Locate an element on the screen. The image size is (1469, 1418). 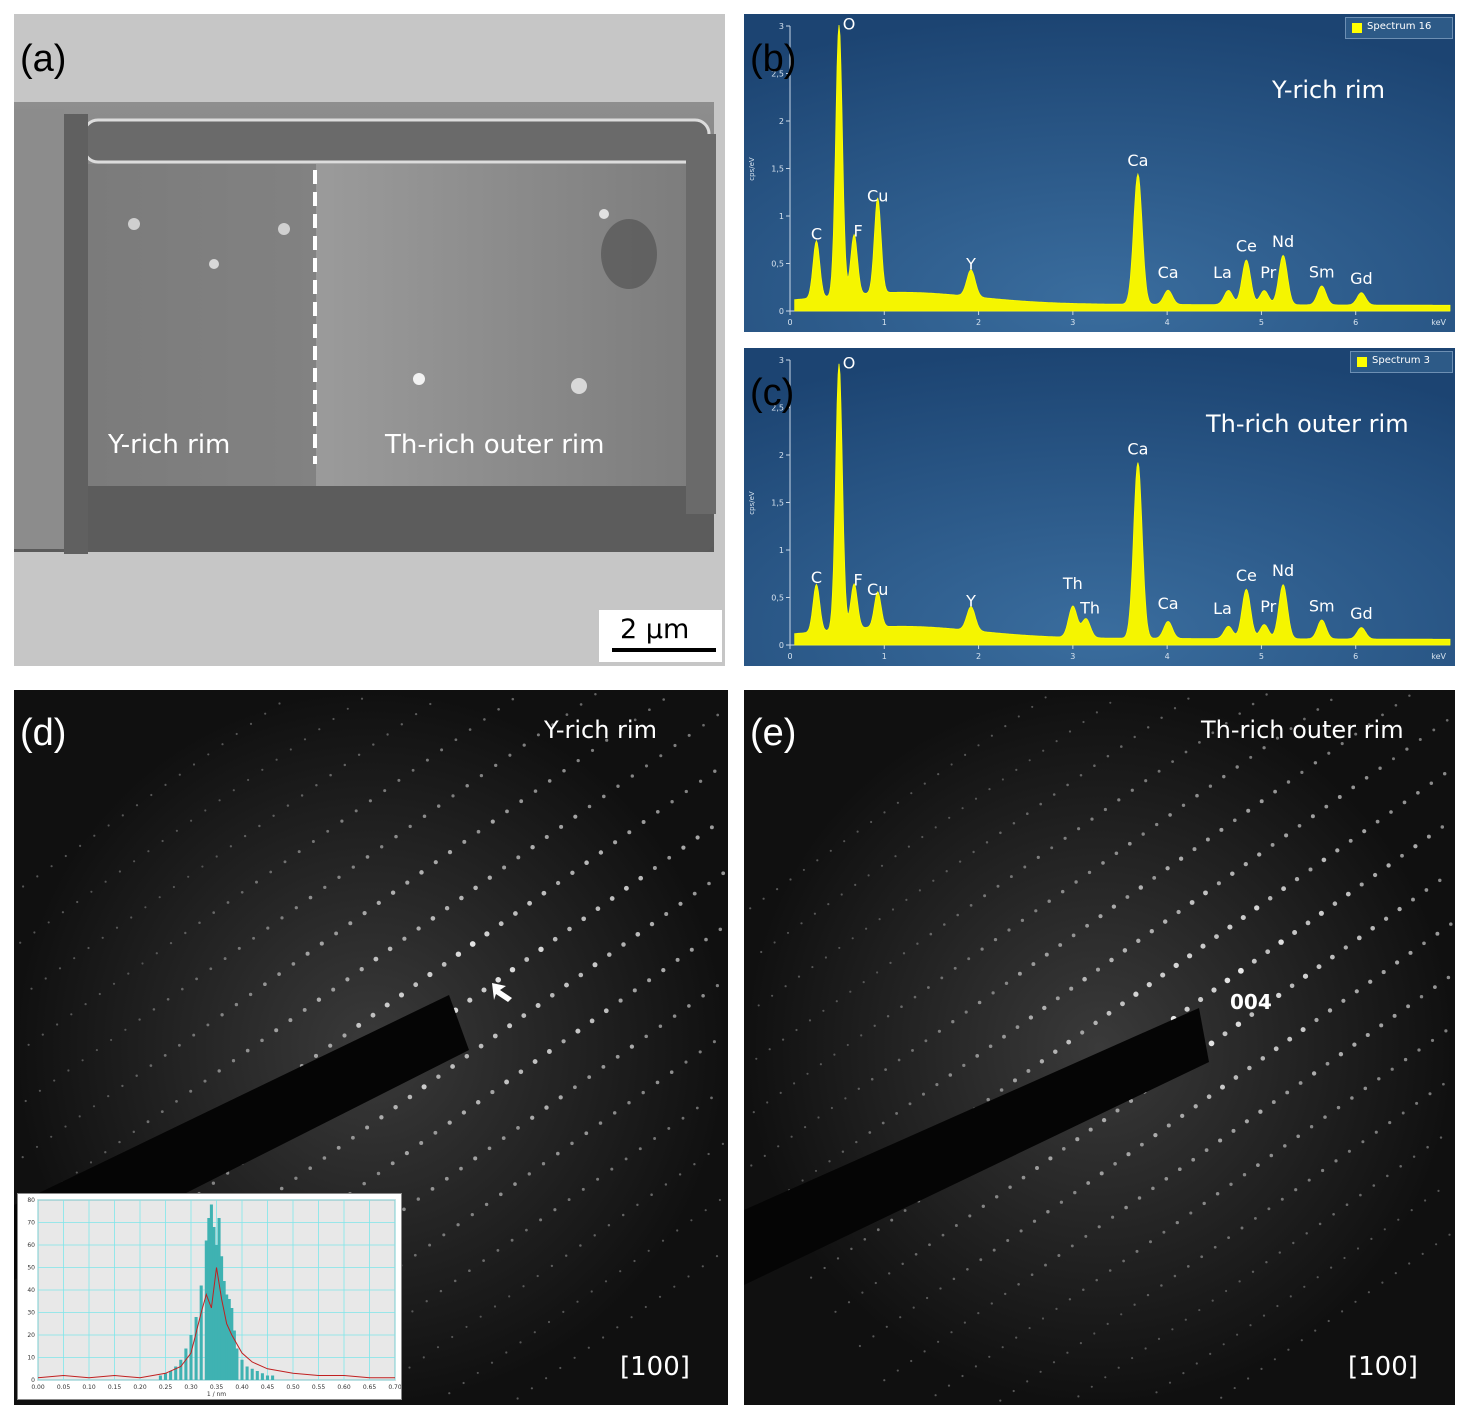
peak-label-nd: Nd is located at coordinates (1283, 241).